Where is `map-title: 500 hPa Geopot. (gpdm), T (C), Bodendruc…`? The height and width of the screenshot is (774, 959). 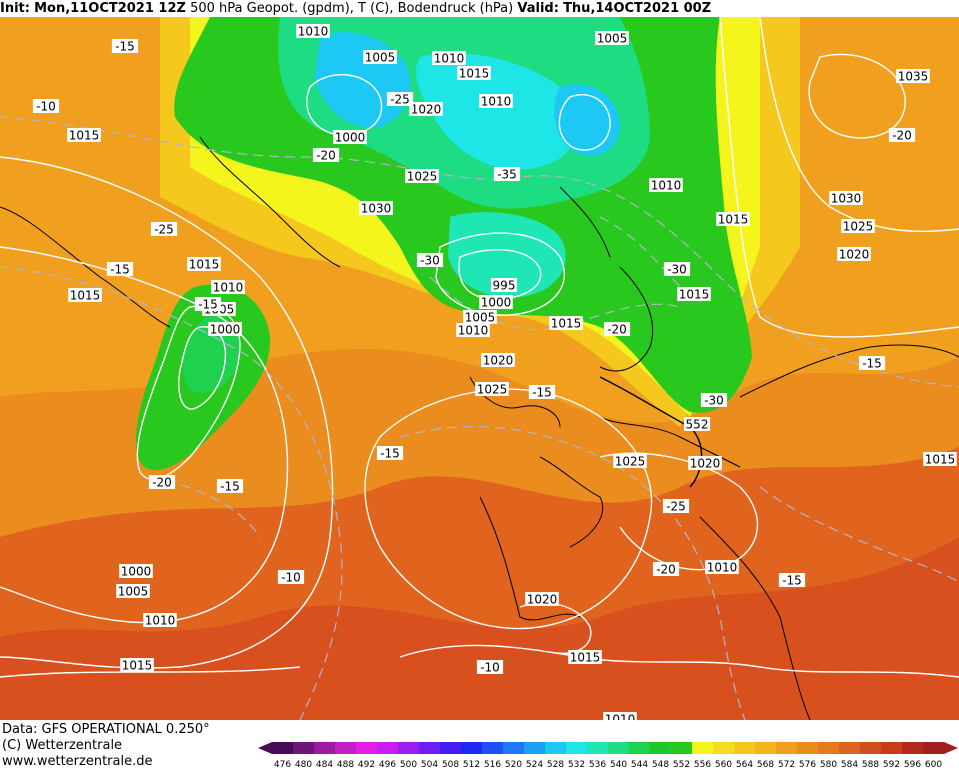 map-title: 500 hPa Geopot. (gpdm), T (C), Bodendruc… is located at coordinates (352, 8).